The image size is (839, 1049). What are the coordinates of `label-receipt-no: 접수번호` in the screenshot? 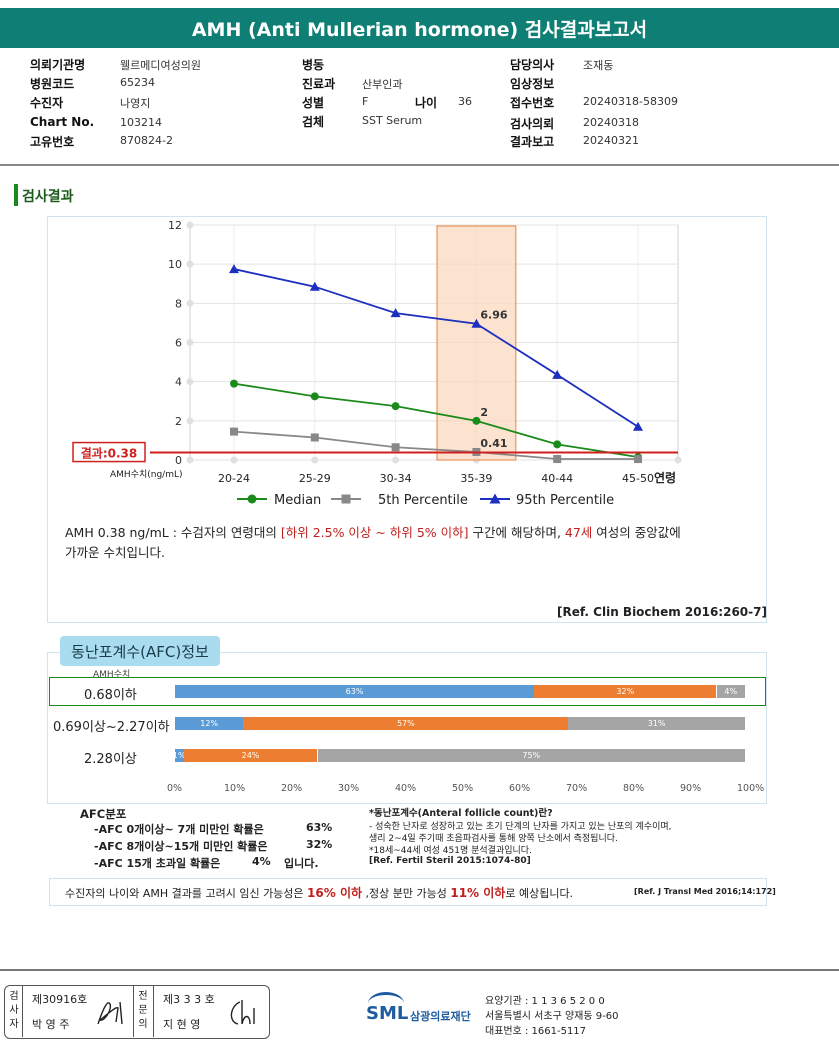 It's located at (532, 103).